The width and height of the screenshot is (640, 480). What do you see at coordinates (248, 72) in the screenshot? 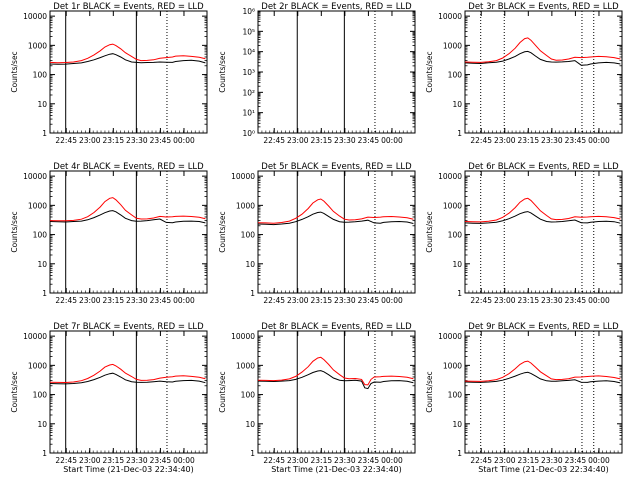
I see `y-tick-label: 10³` at bounding box center [248, 72].